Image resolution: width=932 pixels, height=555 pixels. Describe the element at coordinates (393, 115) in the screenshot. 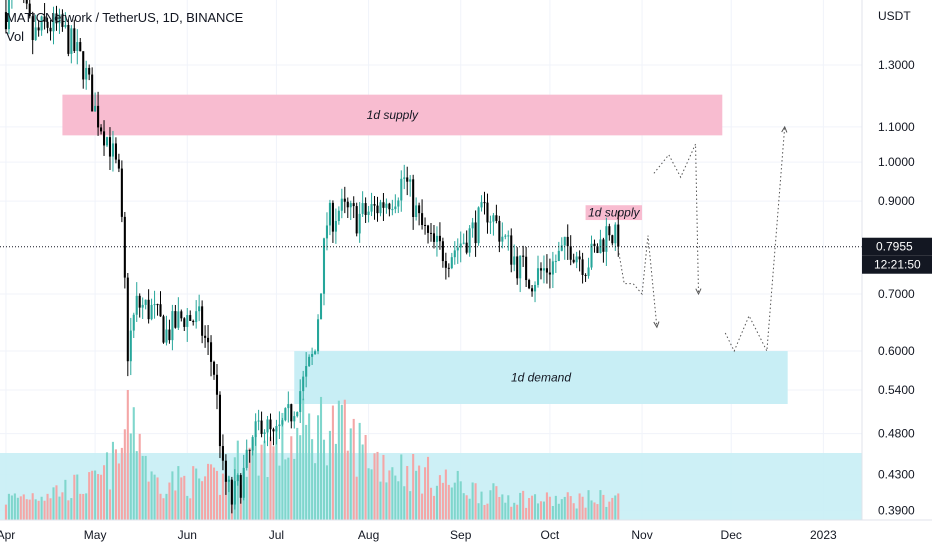

I see `zone-label: 1d supply` at that location.